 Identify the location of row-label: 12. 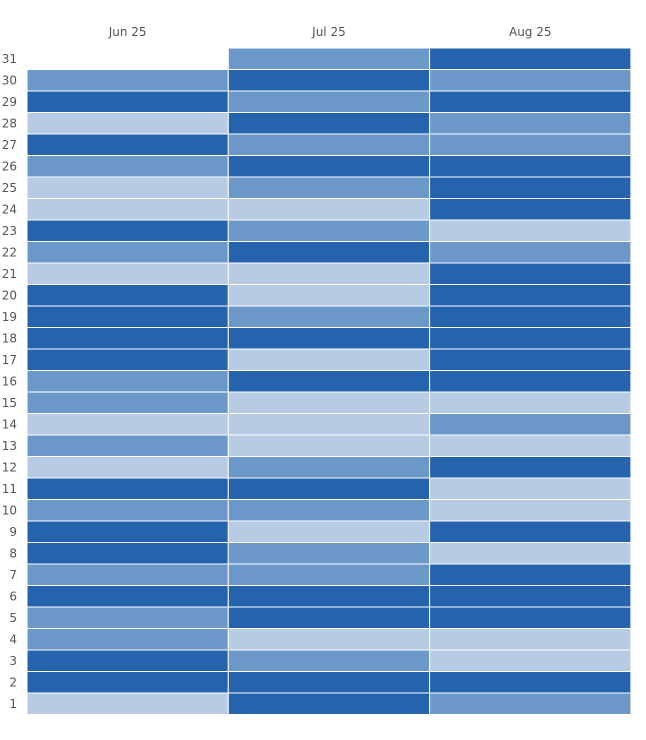
(9, 467).